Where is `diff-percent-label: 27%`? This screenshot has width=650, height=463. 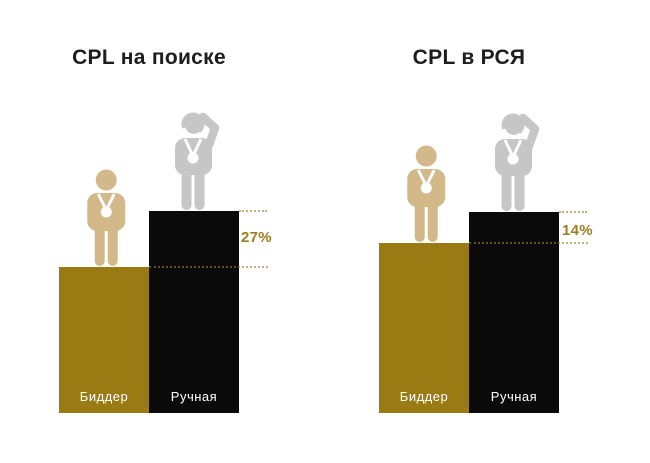 diff-percent-label: 27% is located at coordinates (256, 237).